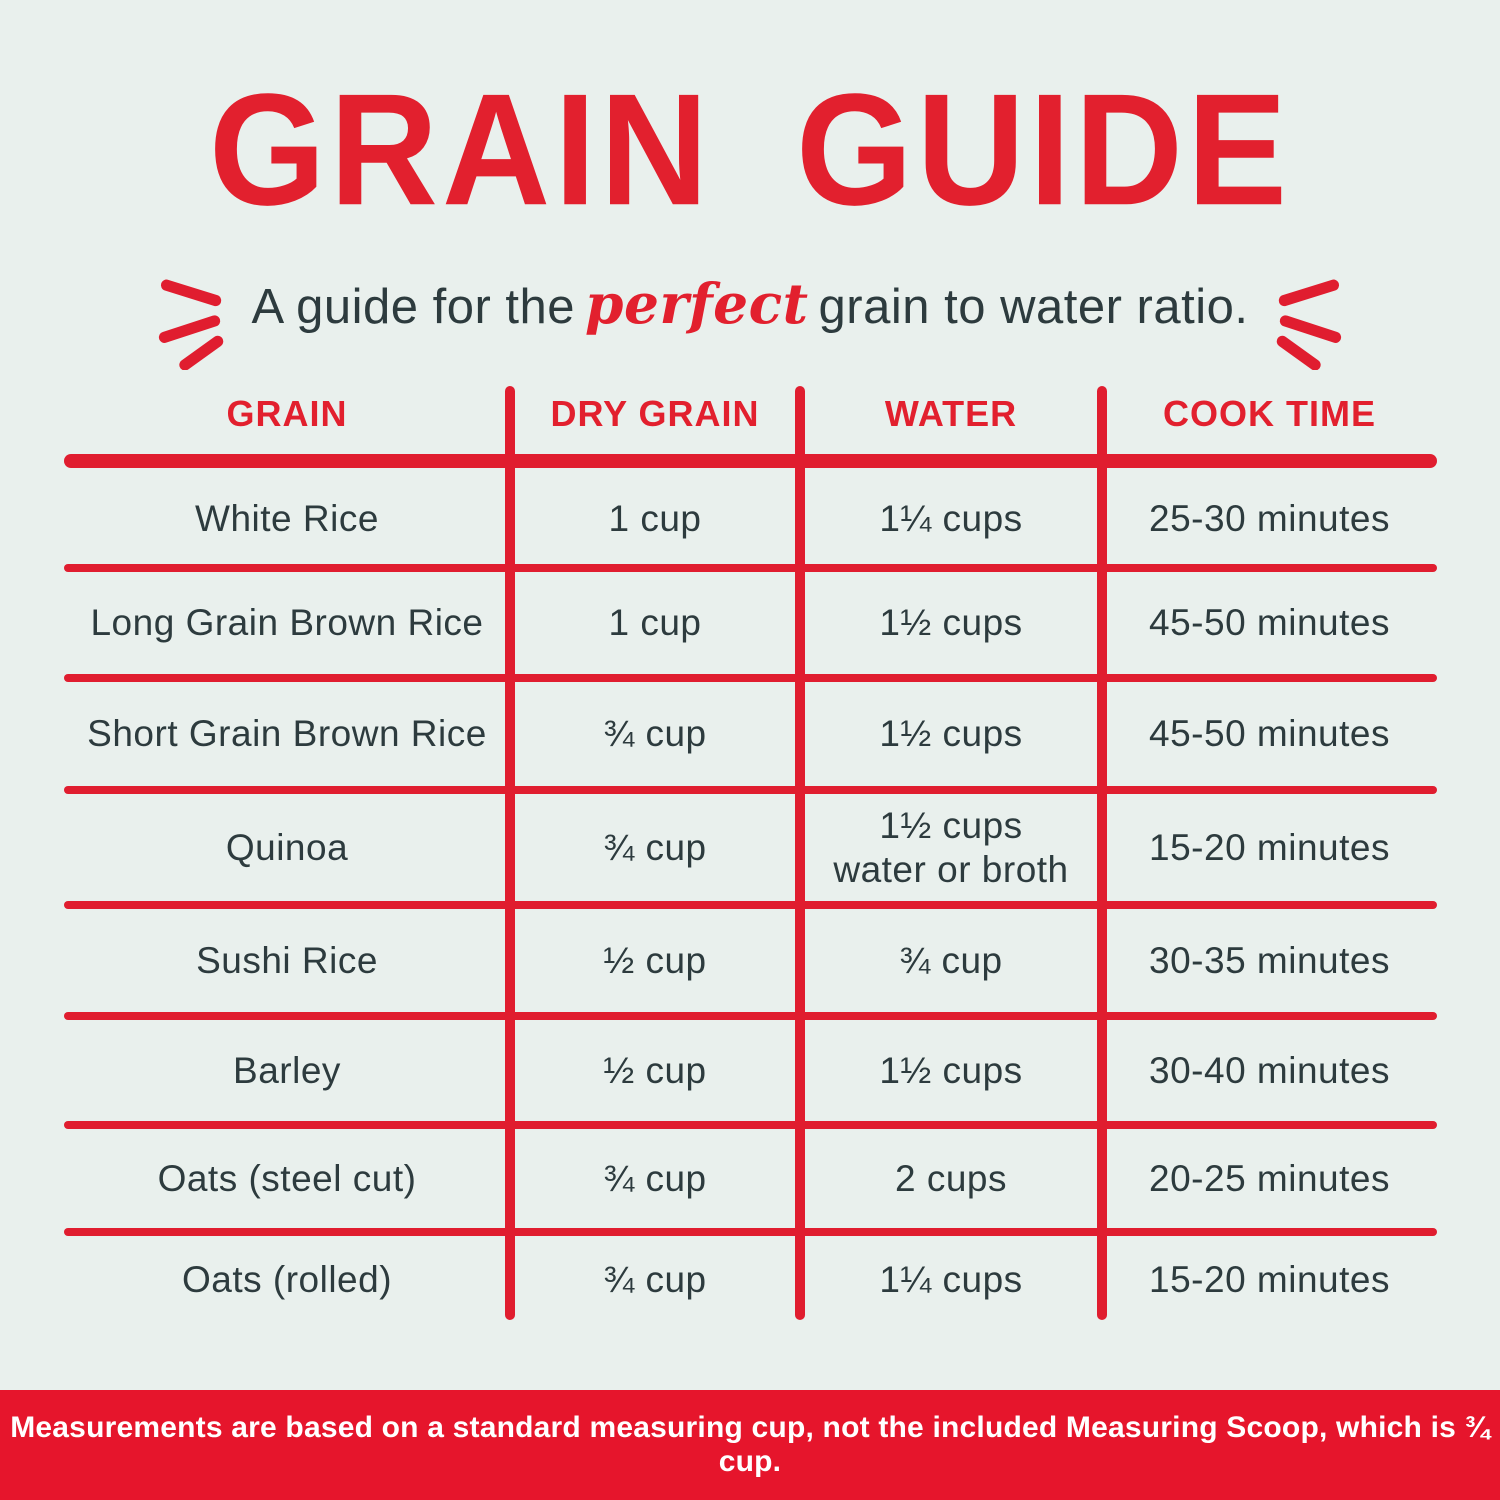 Image resolution: width=1500 pixels, height=1500 pixels. Describe the element at coordinates (287, 413) in the screenshot. I see `column-header-grain: GRAIN` at that location.